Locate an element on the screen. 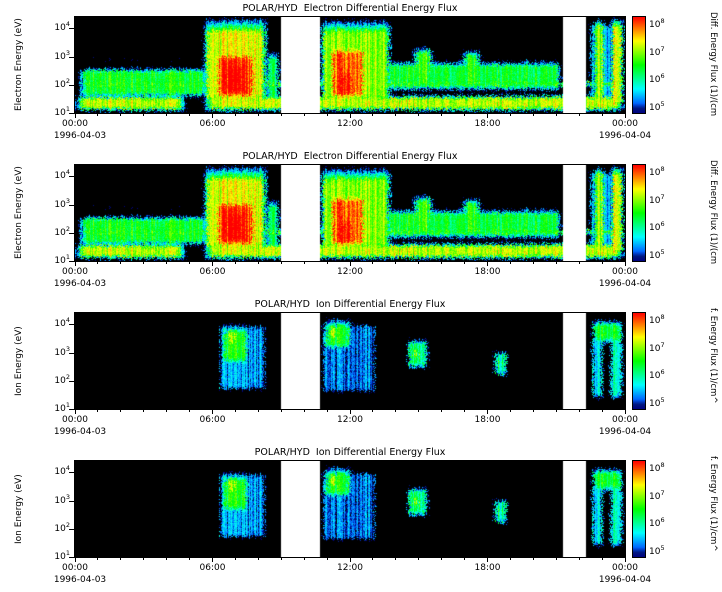 This screenshot has width=722, height=592. colorbar-label: f. Energy Flux (1)/cm^ is located at coordinates (713, 504).